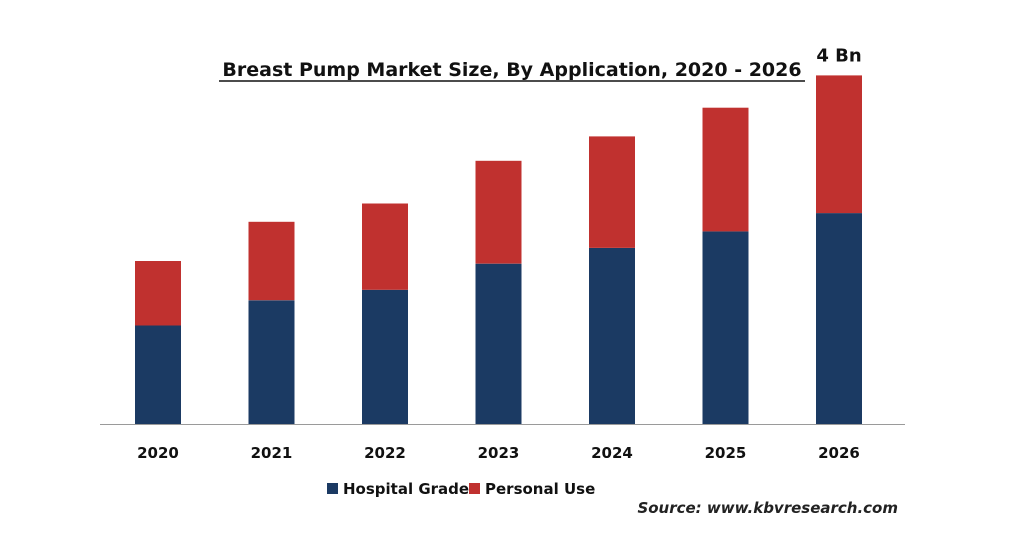  What do you see at coordinates (385, 356) in the screenshot?
I see `bar-hospital-grade-2022` at bounding box center [385, 356].